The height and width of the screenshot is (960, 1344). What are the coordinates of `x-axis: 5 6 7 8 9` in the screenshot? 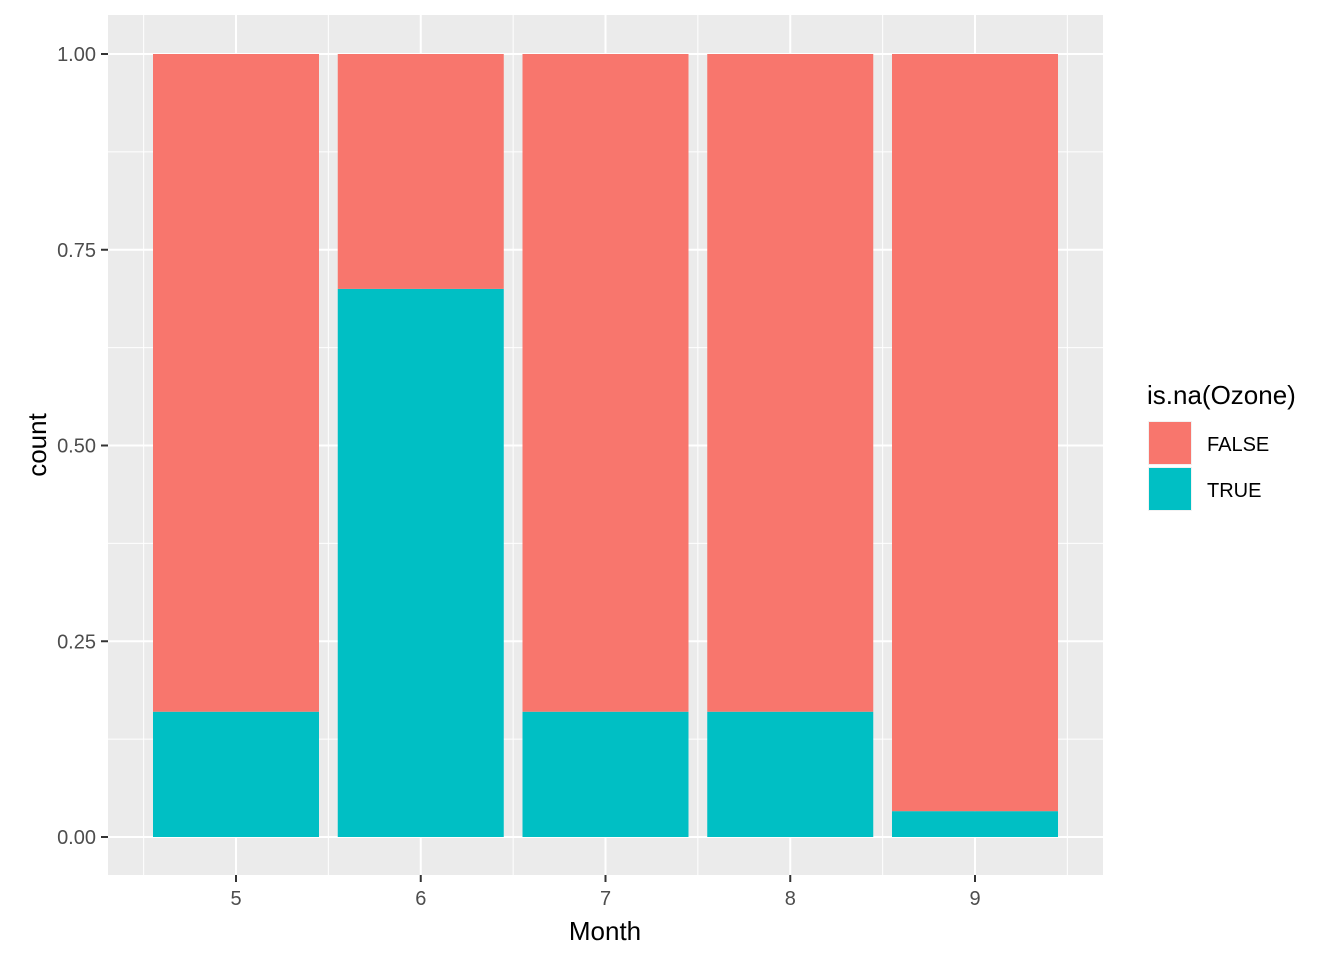 It's located at (605, 892).